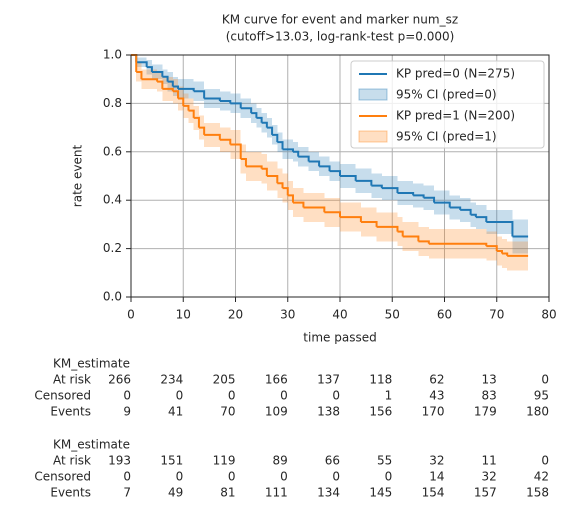 Image resolution: width=573 pixels, height=532 pixels. Describe the element at coordinates (444, 315) in the screenshot. I see `x-tick-label: 60` at that location.